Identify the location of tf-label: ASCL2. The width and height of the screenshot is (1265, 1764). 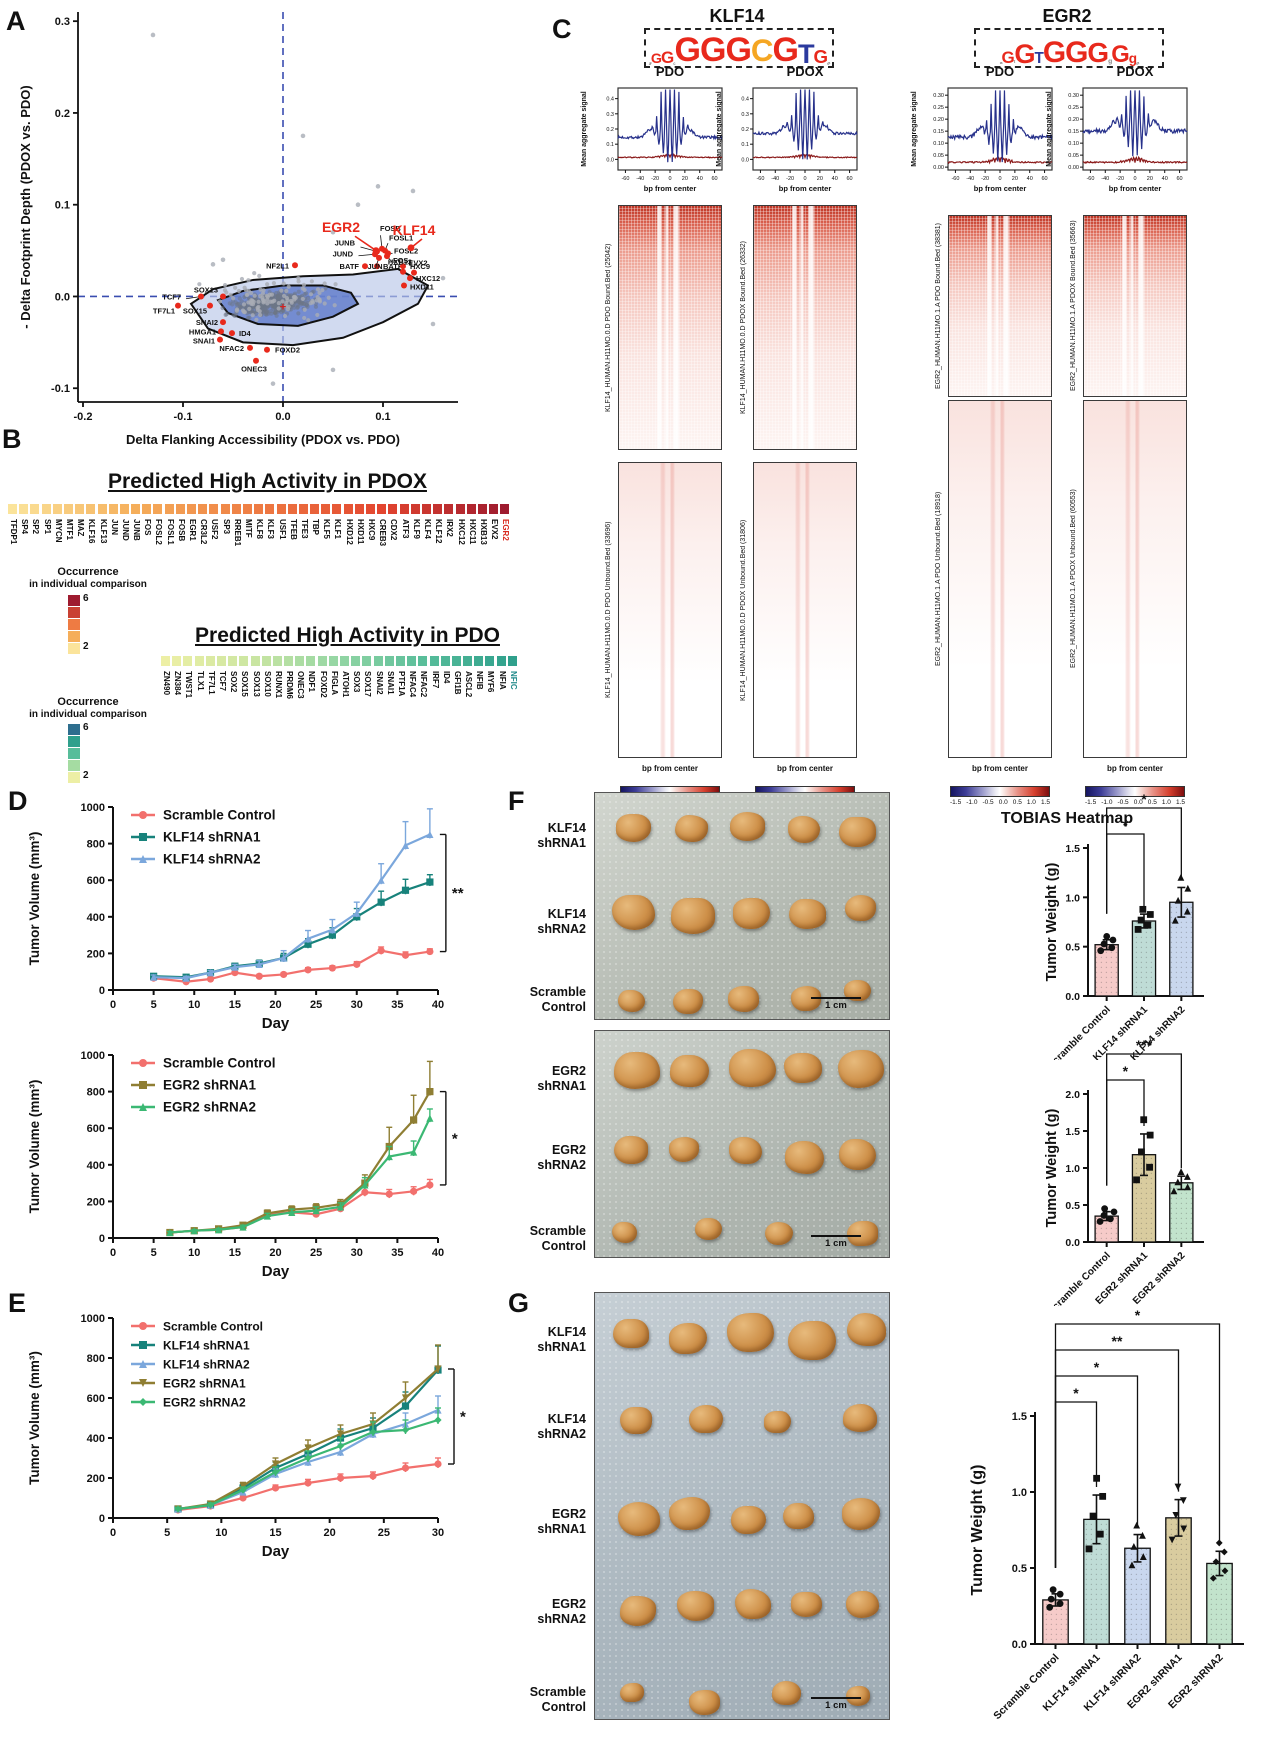
(469, 684).